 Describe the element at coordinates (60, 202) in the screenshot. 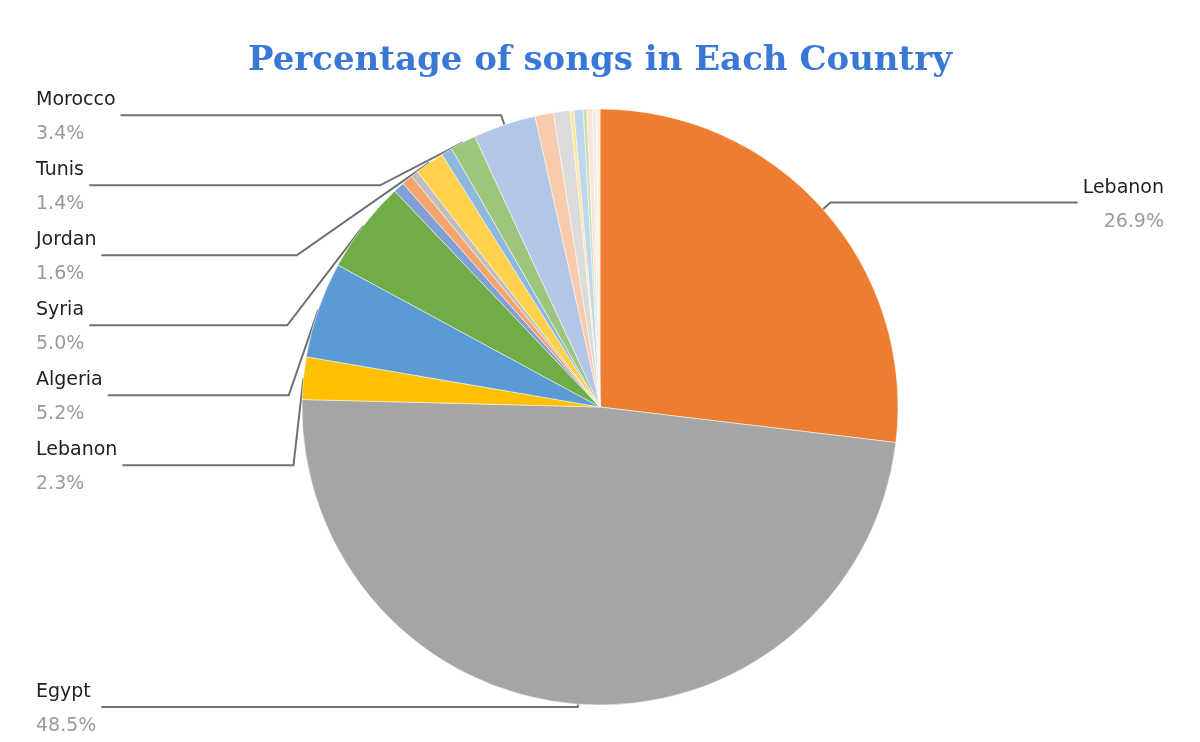

I see `data-label: 1.4%` at that location.